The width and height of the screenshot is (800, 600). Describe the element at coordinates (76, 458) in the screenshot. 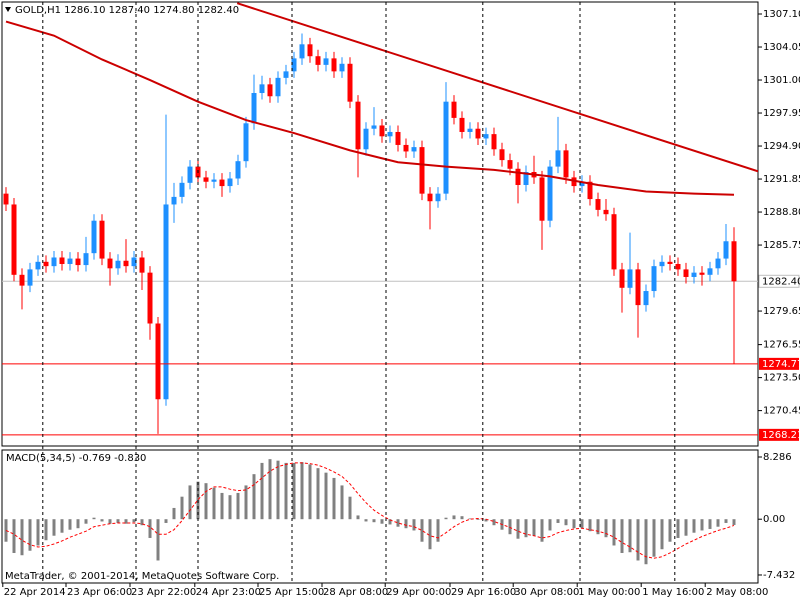

I see `macd-title: MACD(5,34,5) -0.769 -0.830` at that location.